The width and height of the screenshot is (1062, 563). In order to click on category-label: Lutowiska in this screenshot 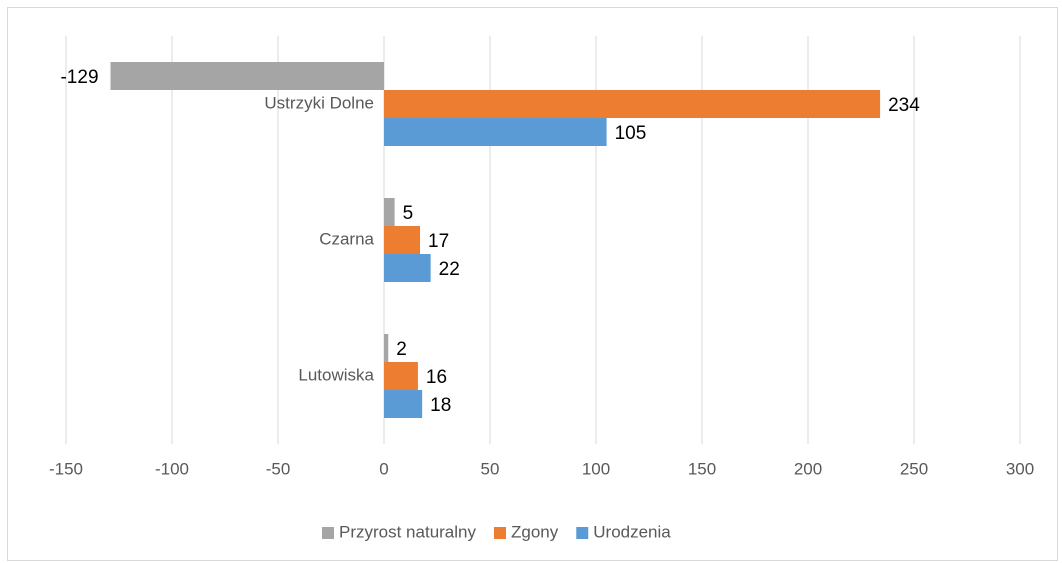, I will do `click(336, 374)`.